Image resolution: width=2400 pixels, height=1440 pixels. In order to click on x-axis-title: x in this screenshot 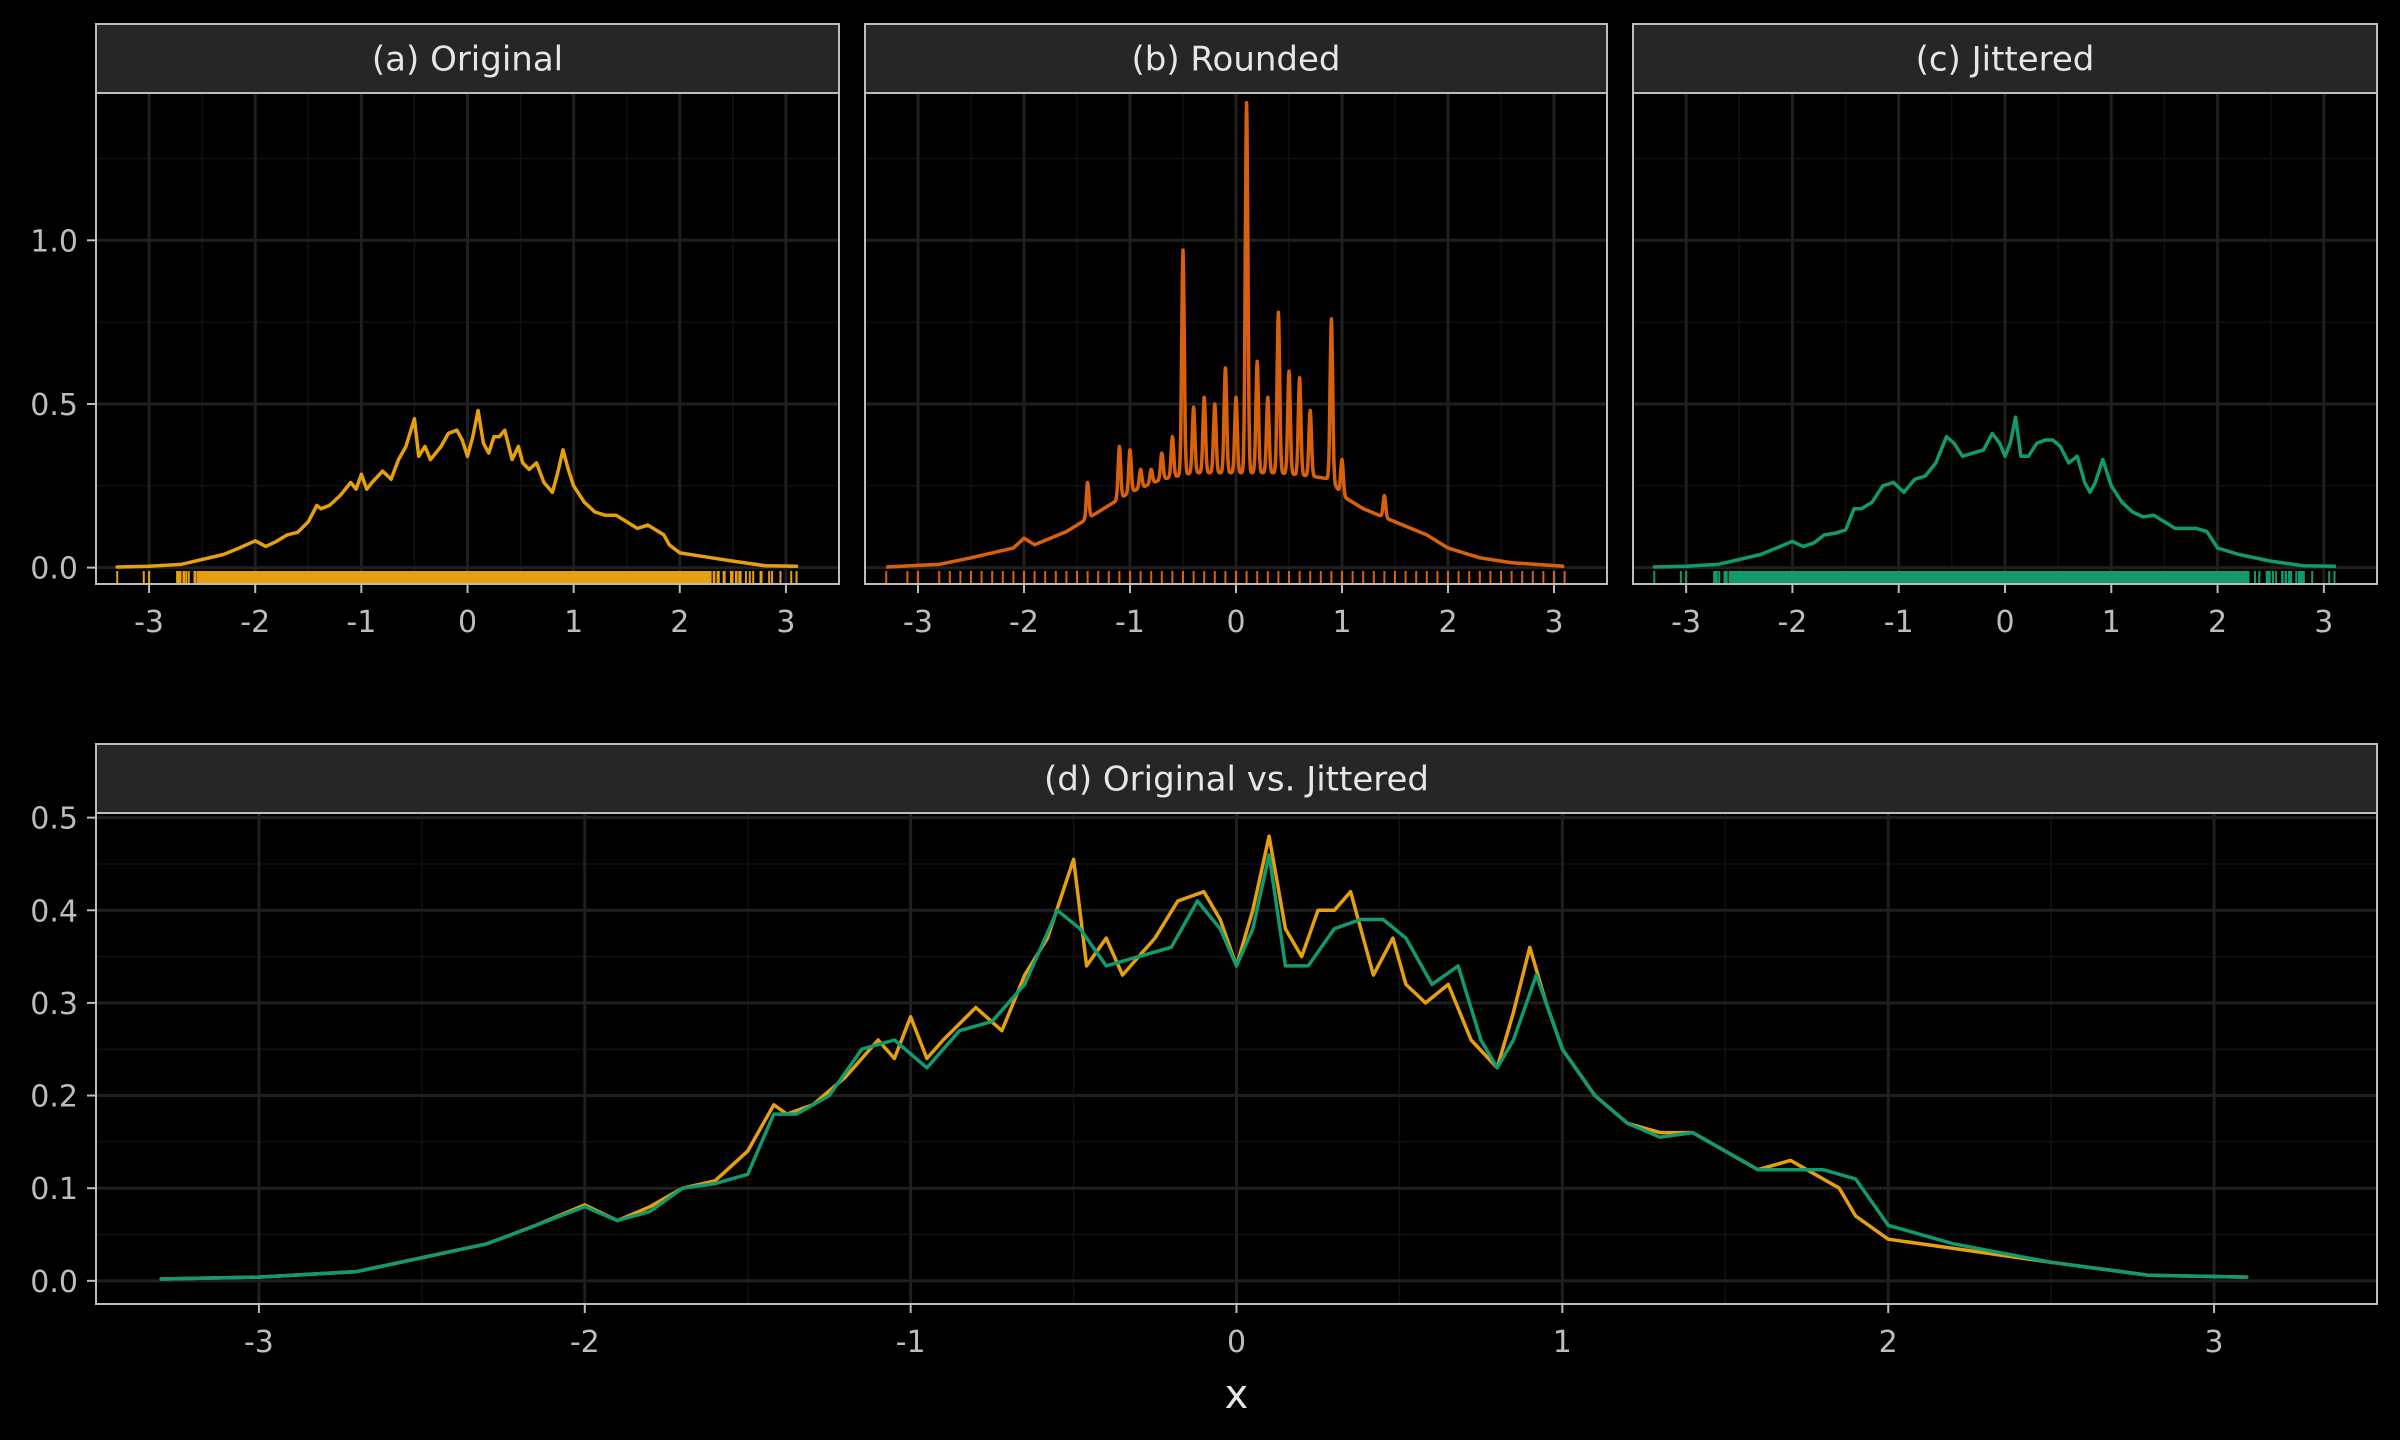, I will do `click(1237, 1395)`.